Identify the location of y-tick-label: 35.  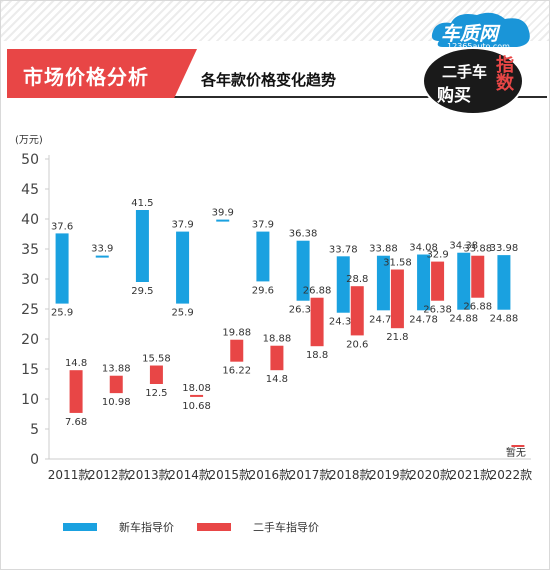
(30, 250).